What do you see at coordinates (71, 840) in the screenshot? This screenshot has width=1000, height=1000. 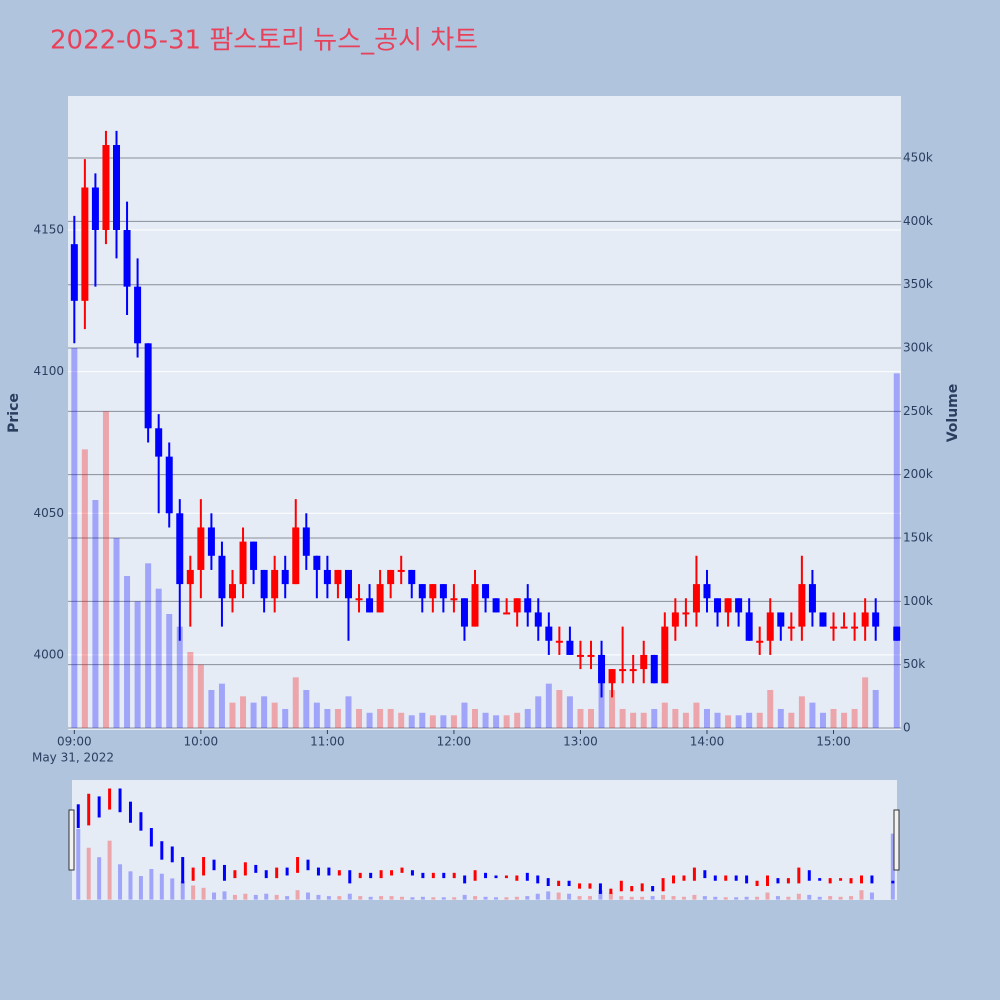 I see `range-handle-left` at bounding box center [71, 840].